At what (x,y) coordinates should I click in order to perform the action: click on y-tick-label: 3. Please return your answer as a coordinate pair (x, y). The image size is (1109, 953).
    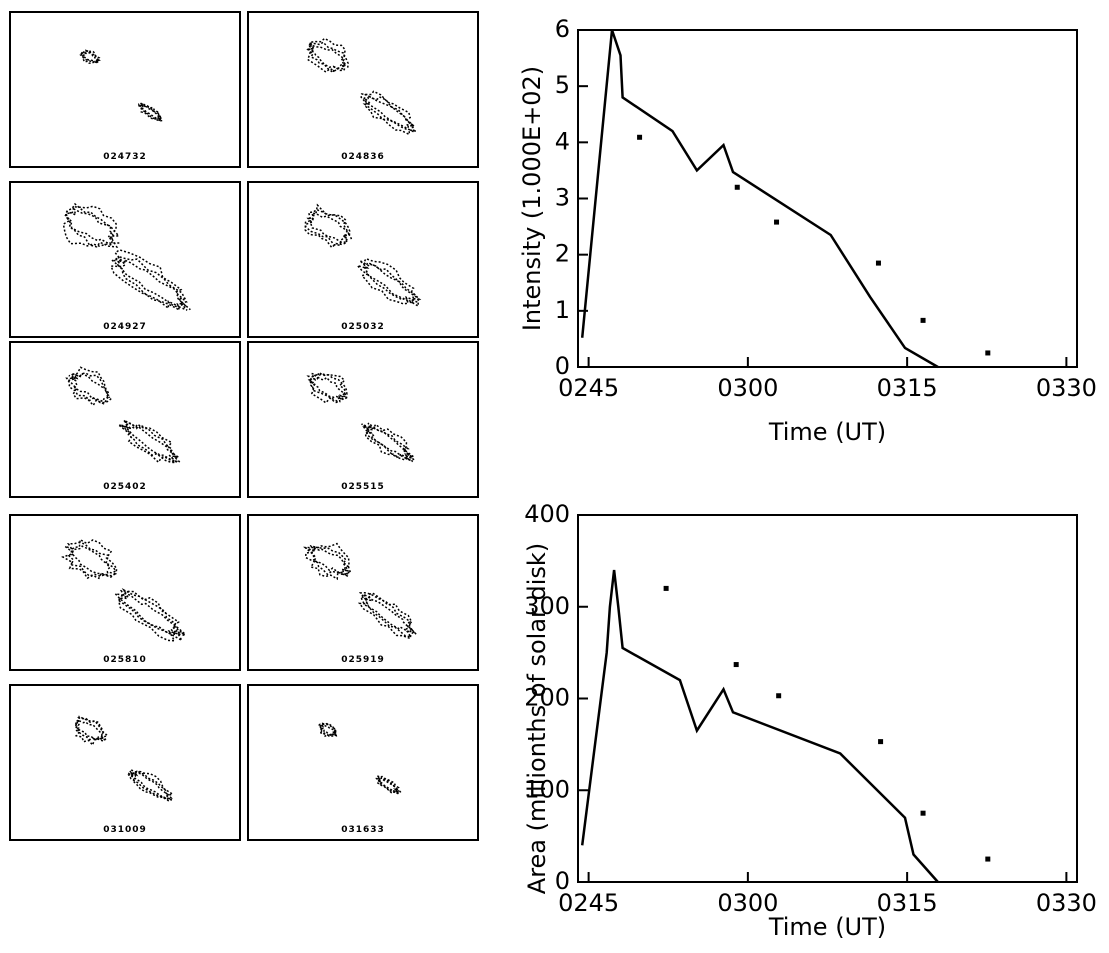
    Looking at the image, I should click on (562, 198).